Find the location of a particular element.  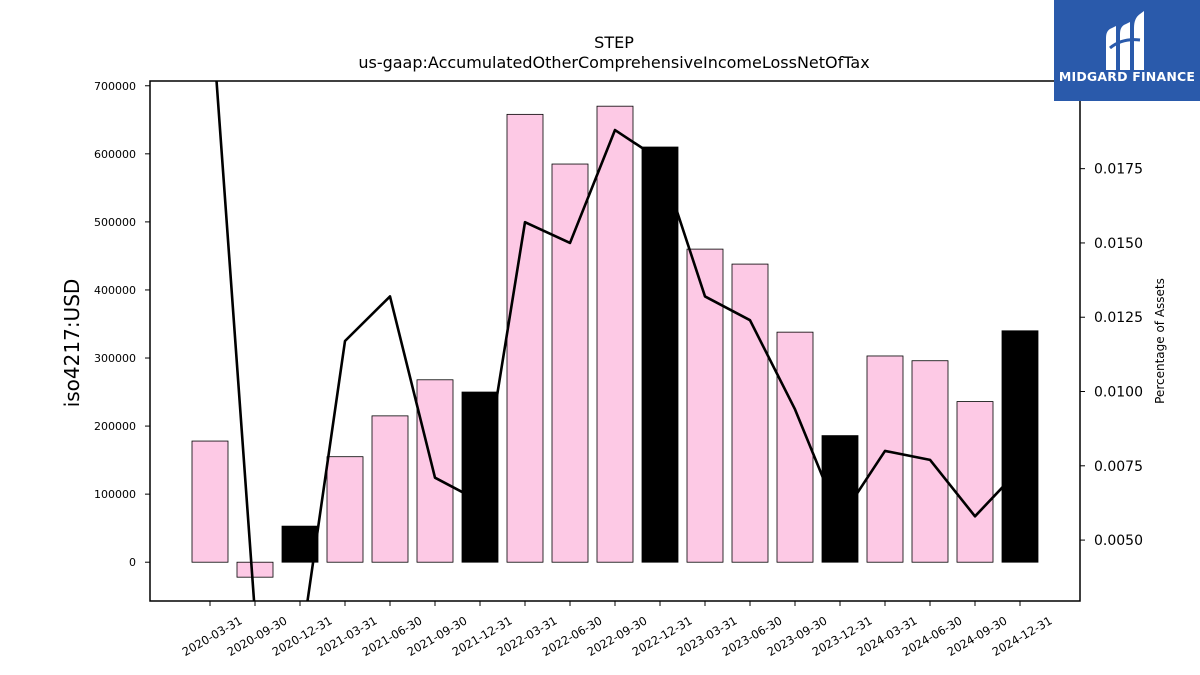

y2-tick-label: 0.0100 is located at coordinates (1118, 393).